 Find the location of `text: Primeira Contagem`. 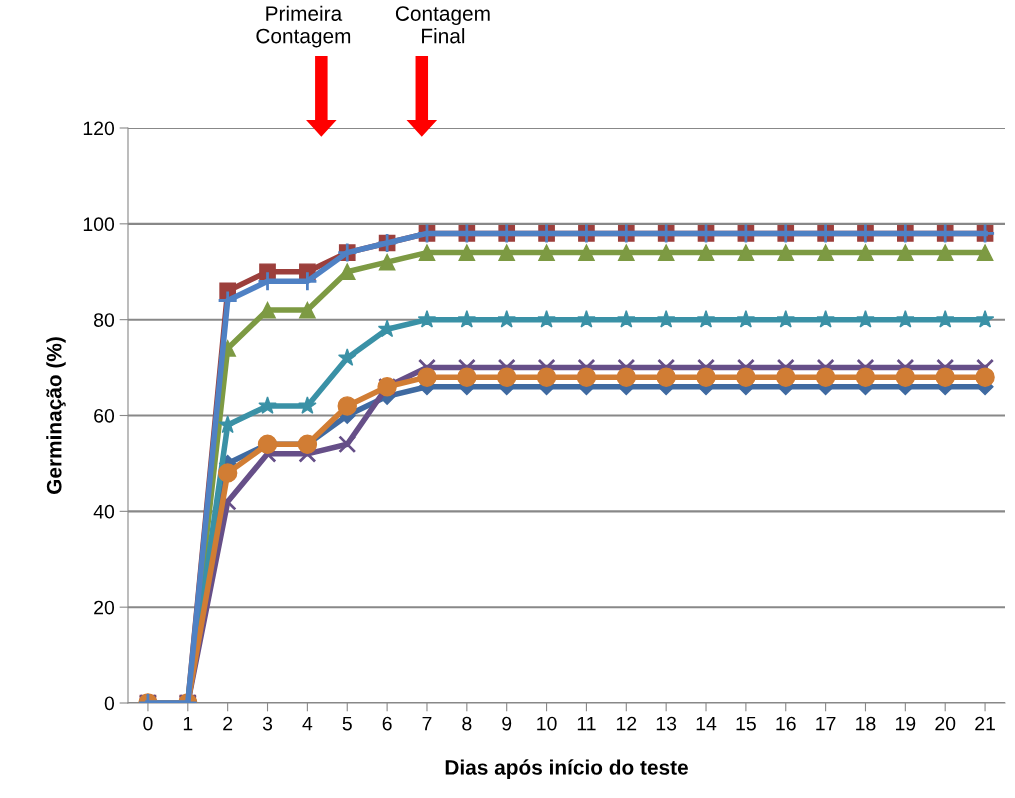

text: Primeira Contagem is located at coordinates (303, 26).